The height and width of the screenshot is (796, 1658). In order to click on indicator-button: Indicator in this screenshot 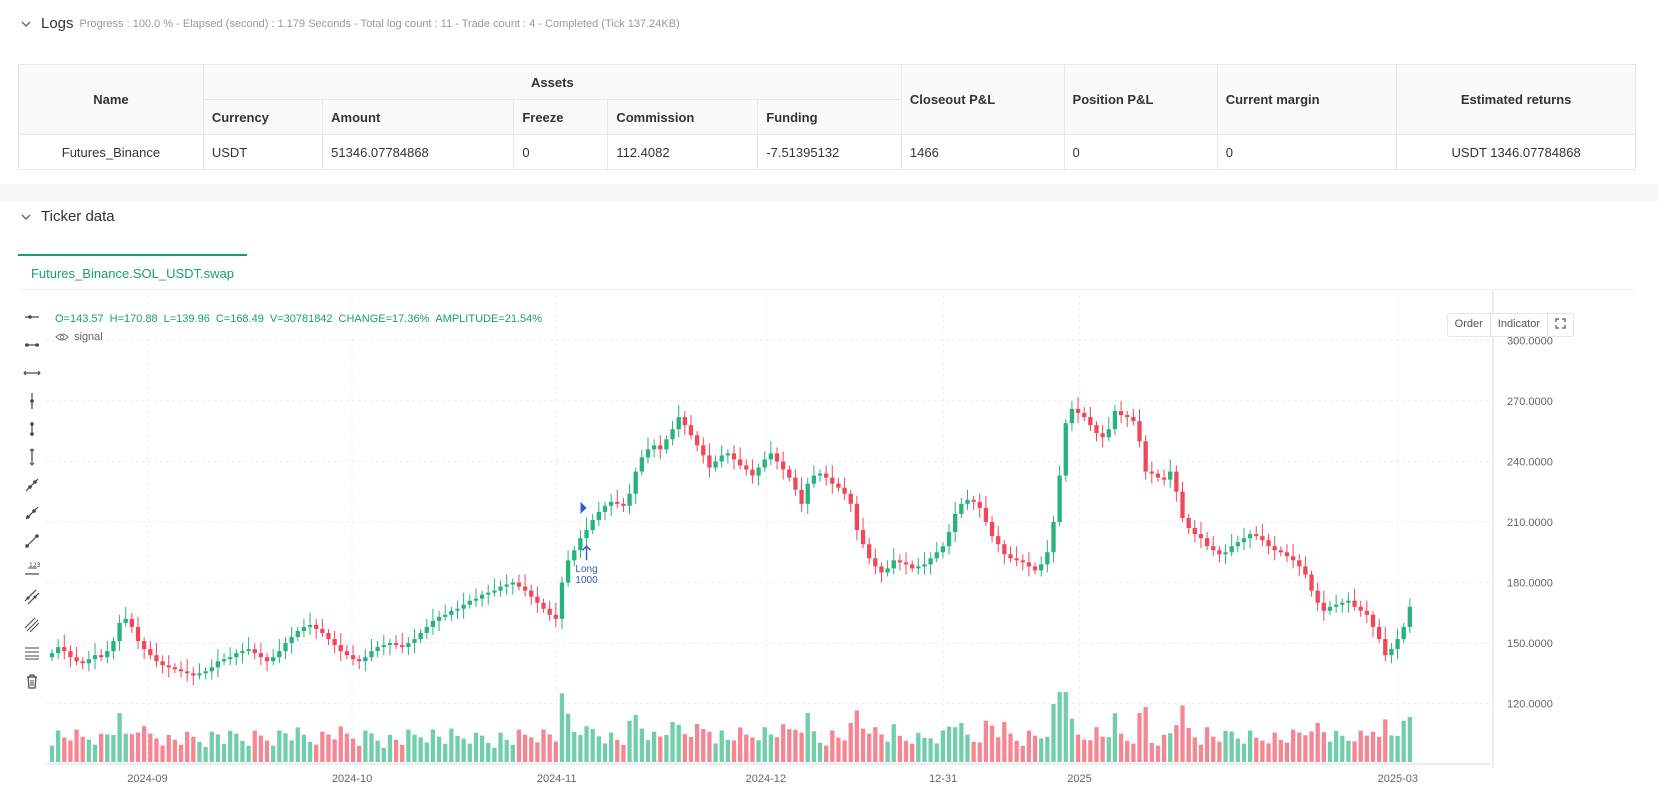, I will do `click(1519, 325)`.